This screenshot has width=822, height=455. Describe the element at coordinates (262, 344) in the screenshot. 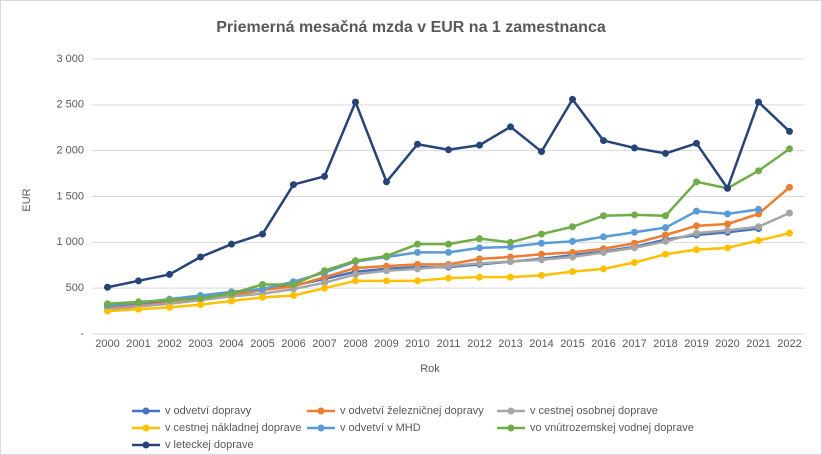

I see `x-tick-label: 2005` at that location.